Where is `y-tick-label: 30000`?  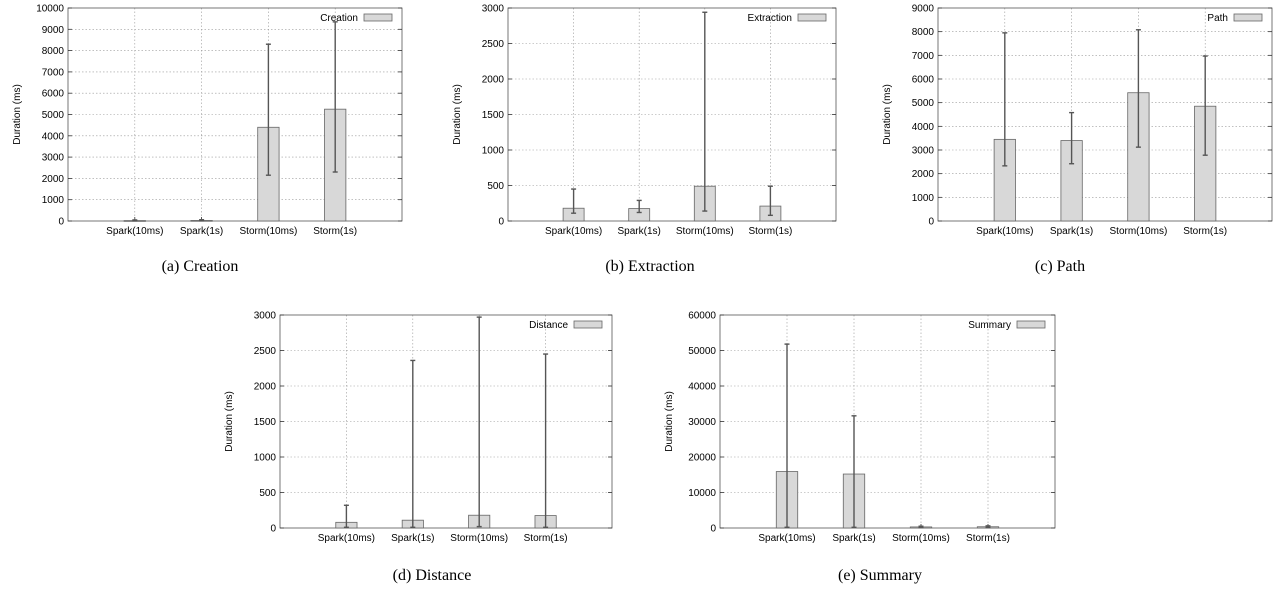
y-tick-label: 30000 is located at coordinates (702, 422).